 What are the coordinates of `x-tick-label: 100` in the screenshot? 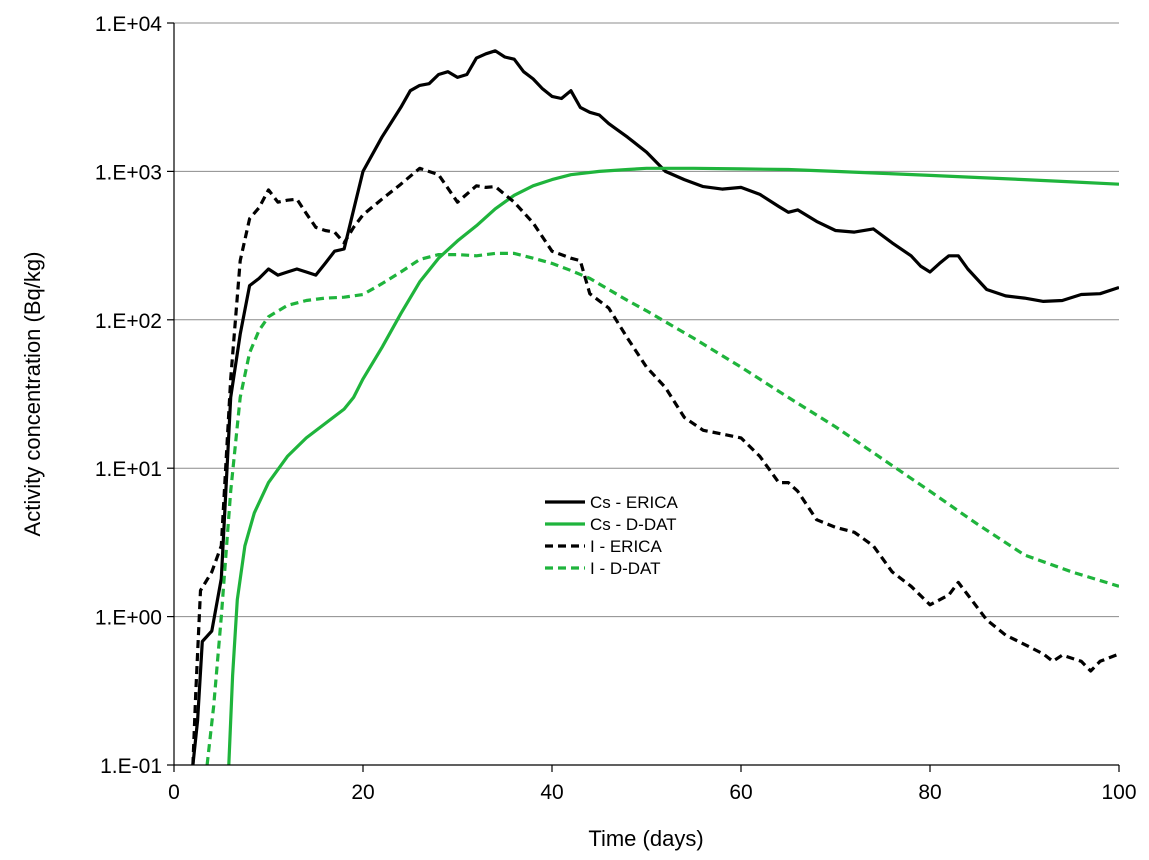 It's located at (1118, 792).